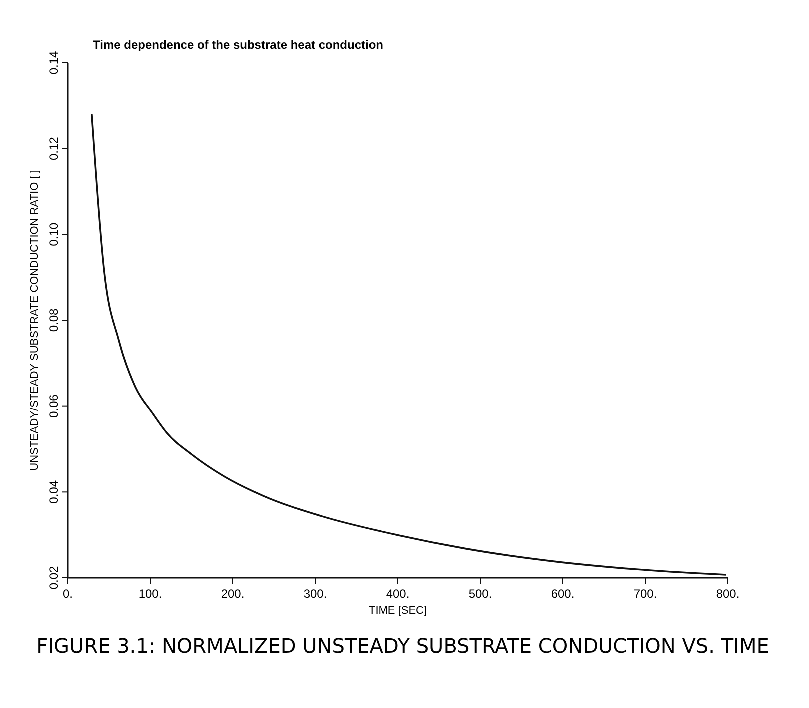 Image resolution: width=809 pixels, height=708 pixels. I want to click on y-tick-label: 0.12, so click(54, 148).